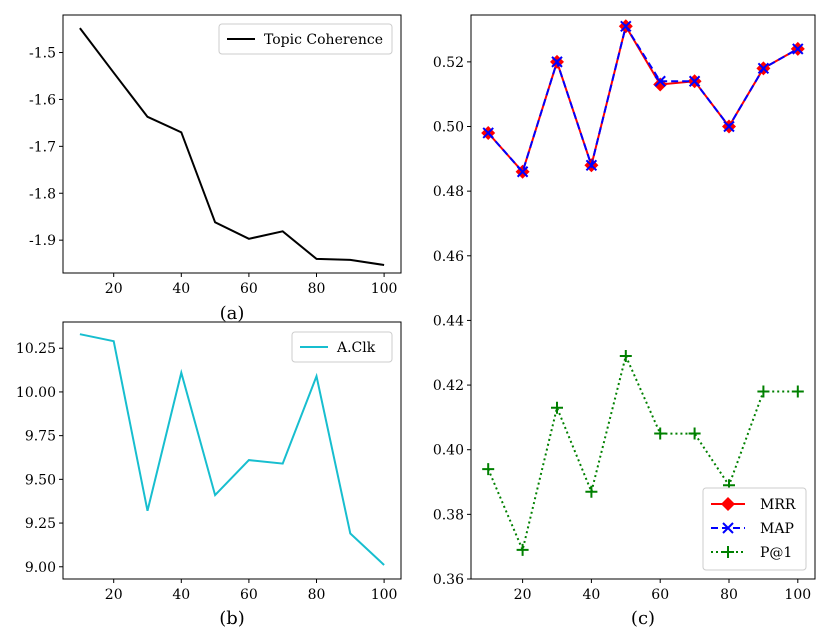  I want to click on y-tick-label: 9.00, so click(40, 568).